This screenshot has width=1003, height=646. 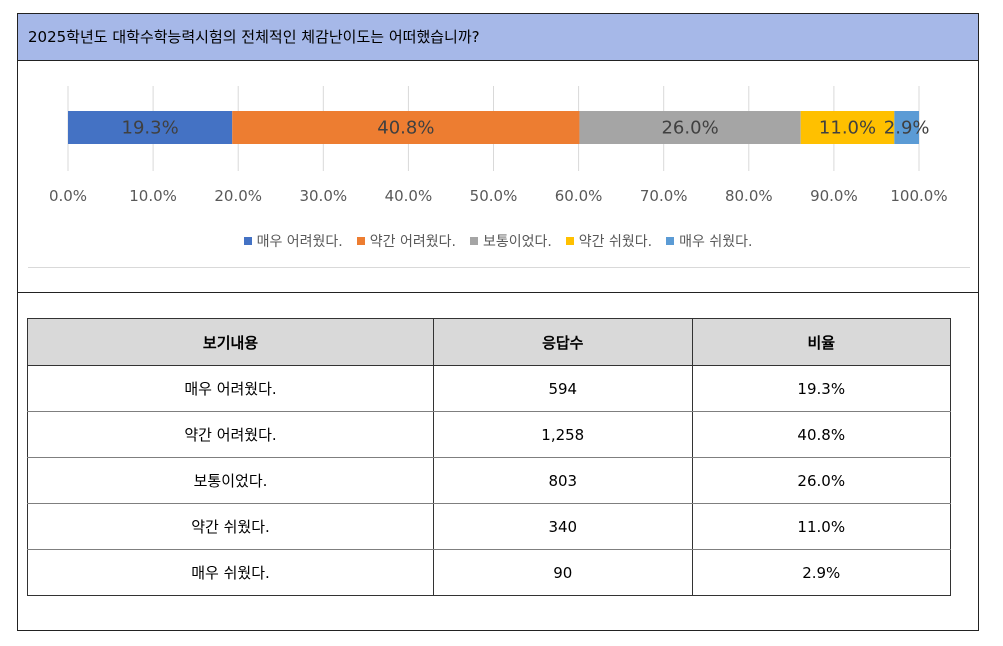 I want to click on cell-option: 약간 쉬웠다., so click(x=230, y=526).